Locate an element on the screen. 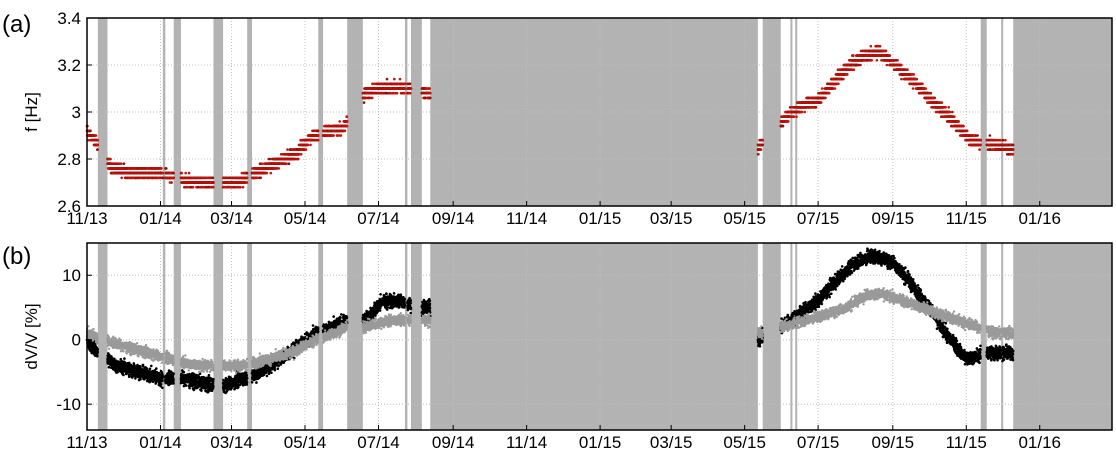 This screenshot has height=461, width=1116. data-gap-band is located at coordinates (218, 112).